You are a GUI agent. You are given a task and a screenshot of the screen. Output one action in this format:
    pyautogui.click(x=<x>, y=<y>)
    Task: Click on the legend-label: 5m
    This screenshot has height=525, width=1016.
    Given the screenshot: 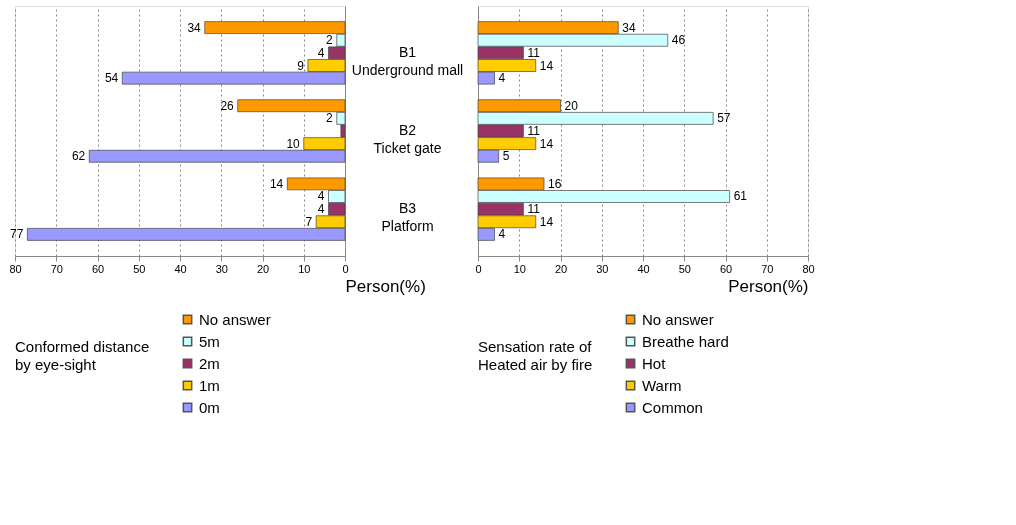 What is the action you would take?
    pyautogui.click(x=209, y=341)
    